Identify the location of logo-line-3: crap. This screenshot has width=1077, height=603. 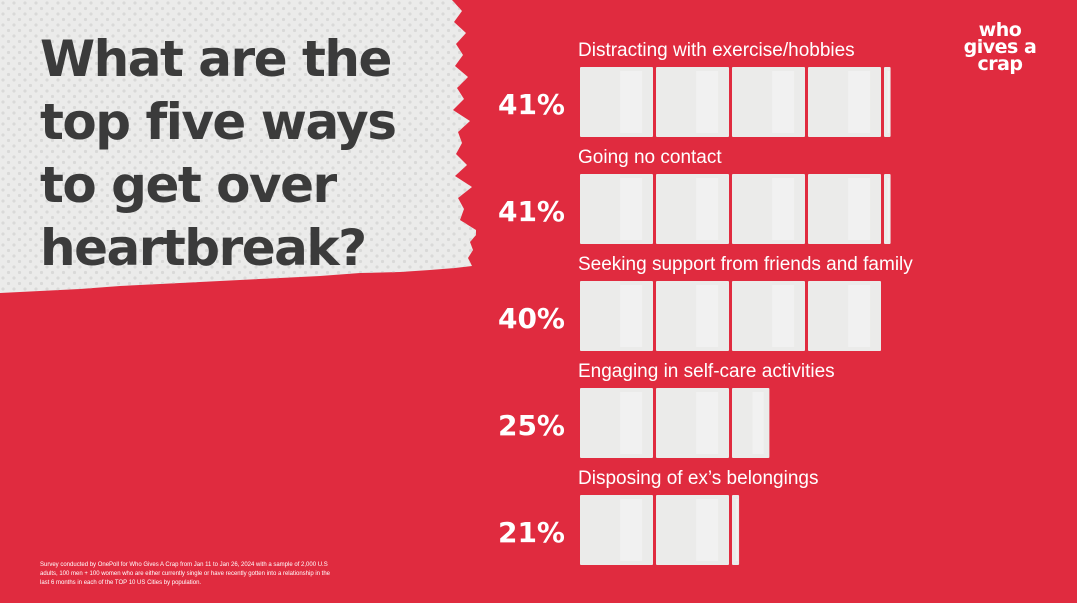
(1000, 64).